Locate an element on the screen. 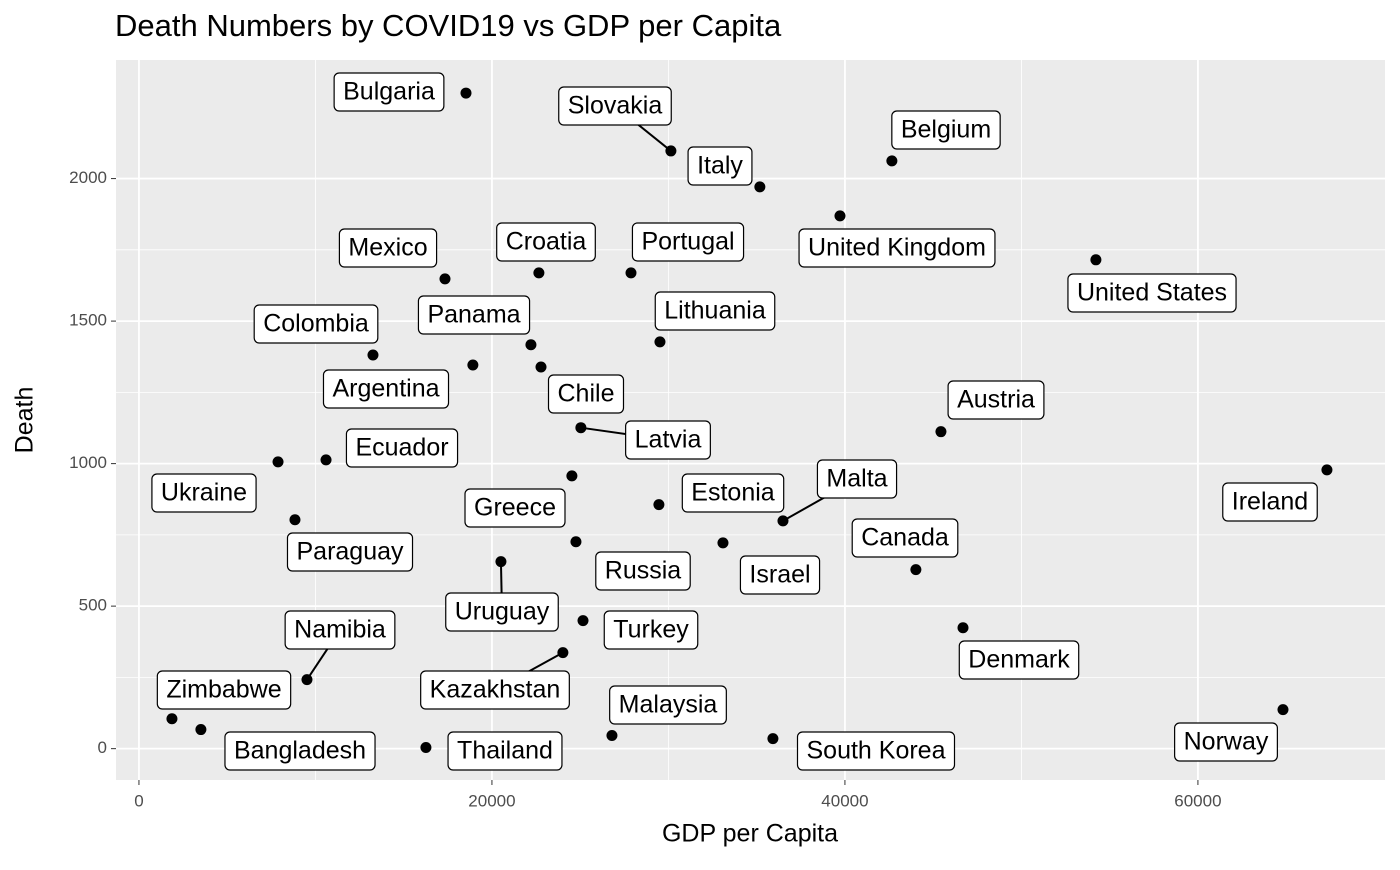 This screenshot has width=1400, height=870. y-tick-label: 0 is located at coordinates (102, 747).